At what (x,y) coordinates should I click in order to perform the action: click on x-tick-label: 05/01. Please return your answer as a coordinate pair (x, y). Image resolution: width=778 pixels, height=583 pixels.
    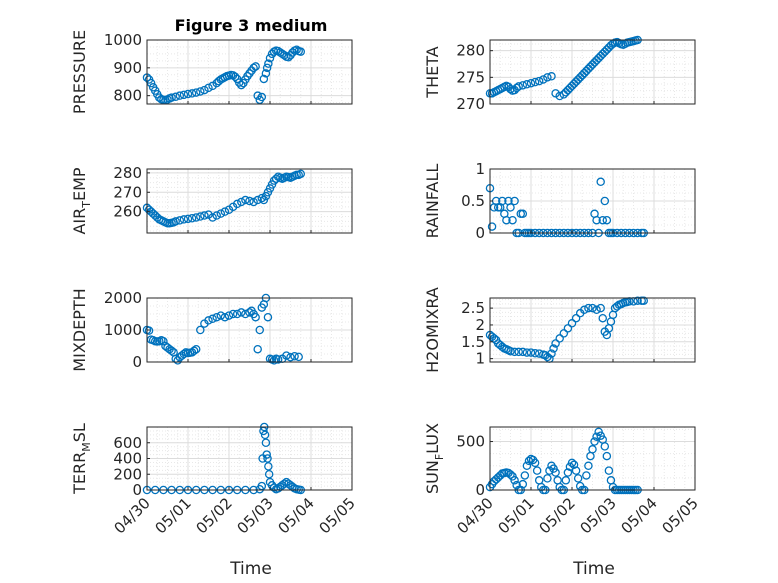
    Looking at the image, I should click on (173, 515).